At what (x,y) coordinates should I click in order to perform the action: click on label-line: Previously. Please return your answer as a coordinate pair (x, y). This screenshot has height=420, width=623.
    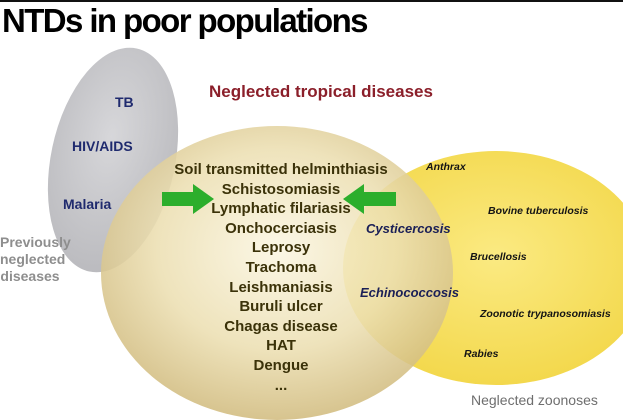
    Looking at the image, I should click on (35, 242).